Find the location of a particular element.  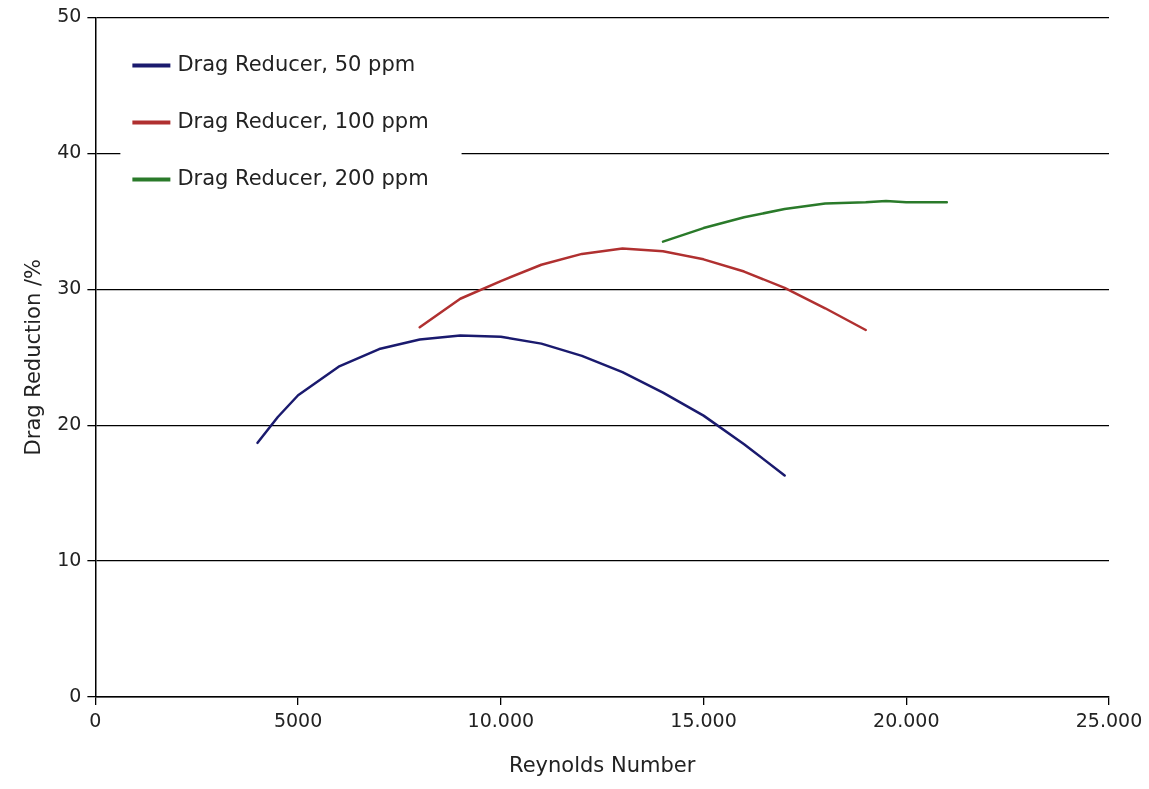

x-tick-label: 25.000 is located at coordinates (1109, 720).